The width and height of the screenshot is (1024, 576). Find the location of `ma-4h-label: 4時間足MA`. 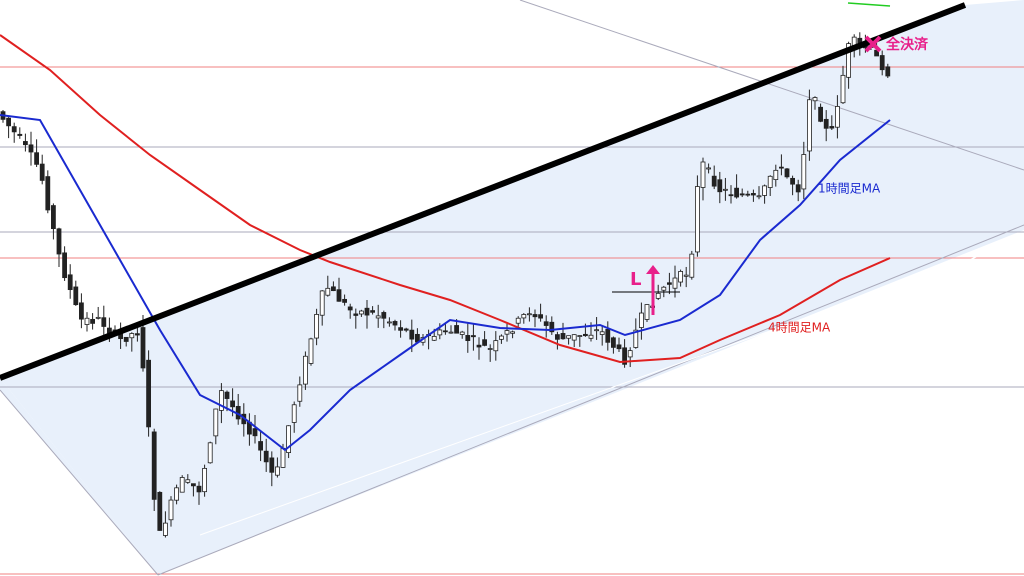

ma-4h-label: 4時間足MA is located at coordinates (799, 328).